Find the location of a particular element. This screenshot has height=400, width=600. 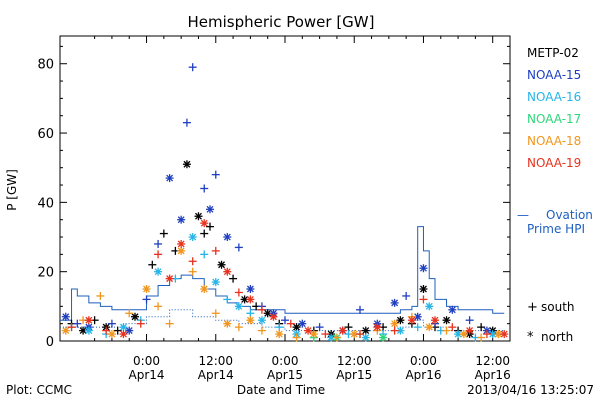

ovation-label-line2: Prime HPI is located at coordinates (556, 229).